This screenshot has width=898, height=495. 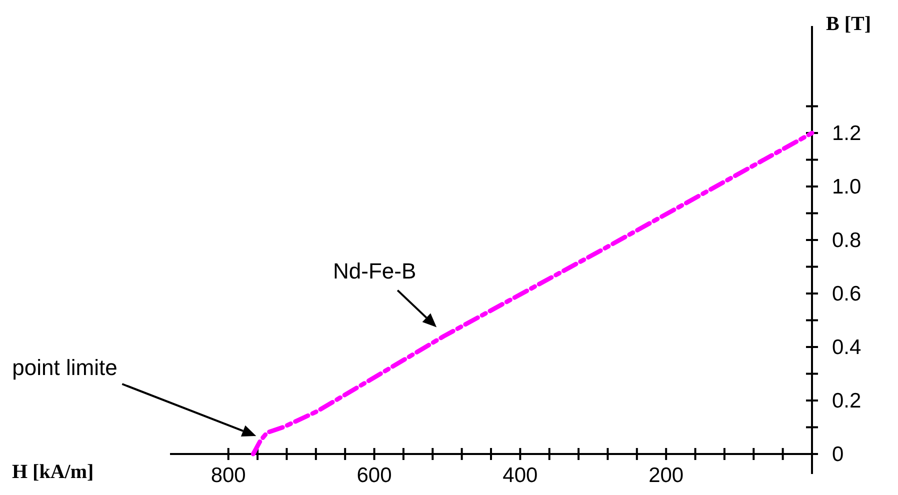 What do you see at coordinates (848, 24) in the screenshot?
I see `y-axis-title: B [T]` at bounding box center [848, 24].